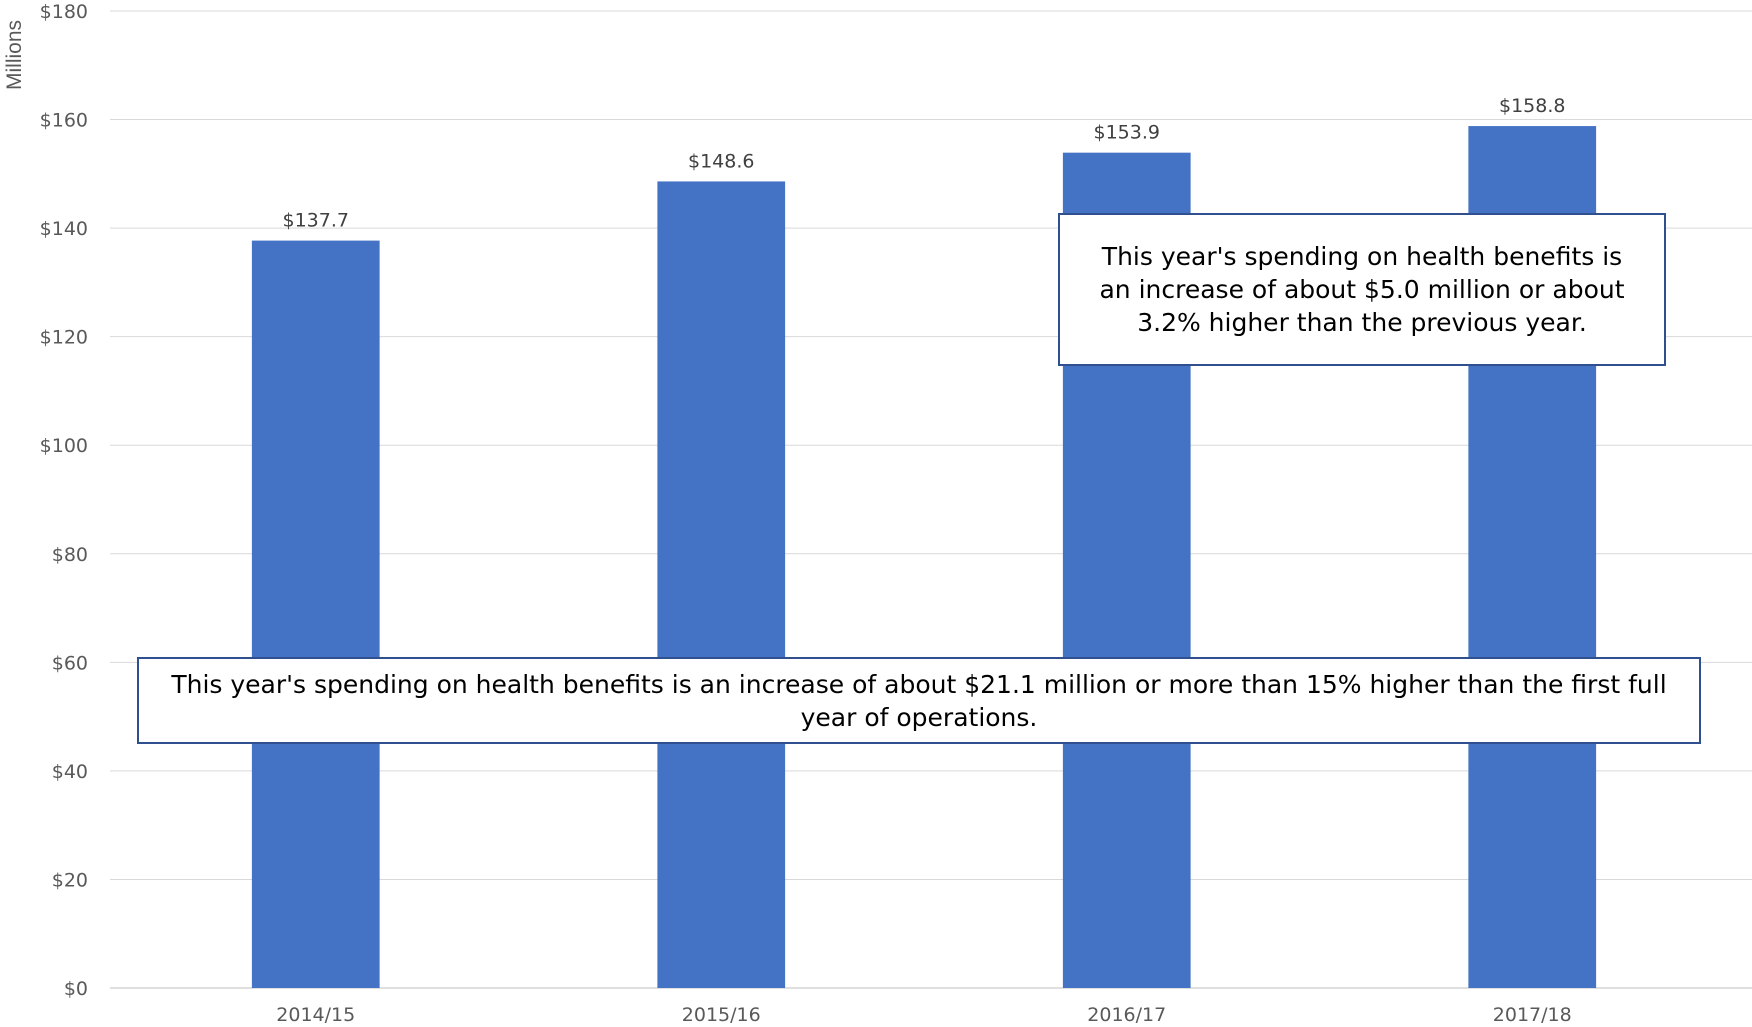 The image size is (1752, 1027). Describe the element at coordinates (70, 555) in the screenshot. I see `y-tick-label-80: $80` at that location.